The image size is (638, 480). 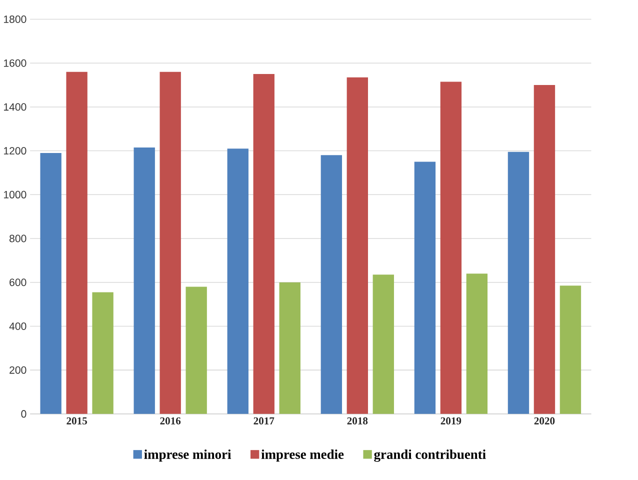 What do you see at coordinates (302, 455) in the screenshot?
I see `legend-label: imprese medie` at bounding box center [302, 455].